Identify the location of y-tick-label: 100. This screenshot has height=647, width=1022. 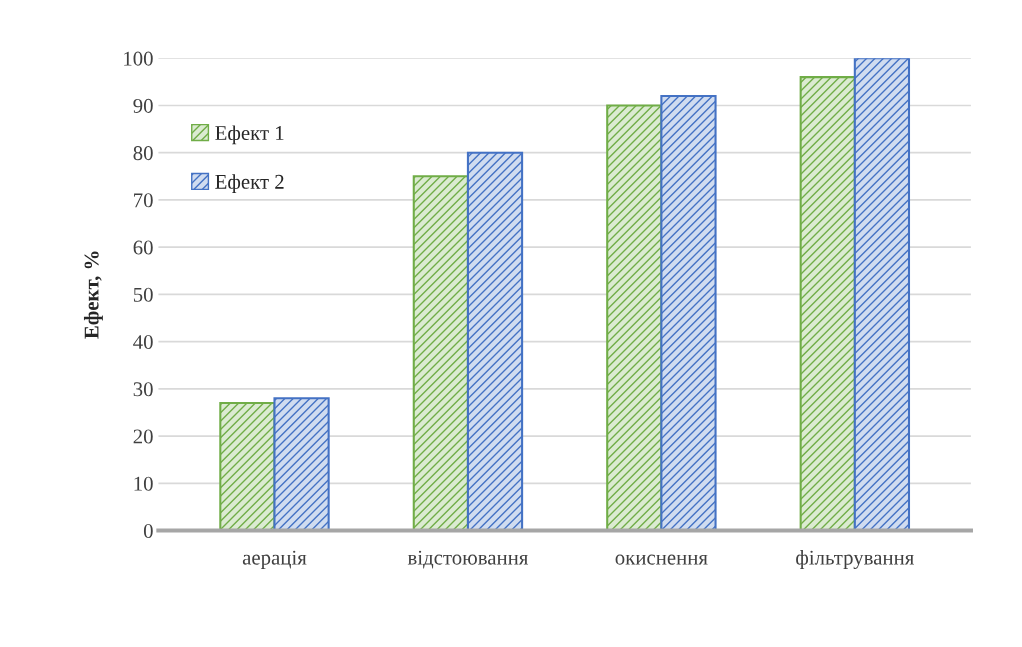
(138, 58).